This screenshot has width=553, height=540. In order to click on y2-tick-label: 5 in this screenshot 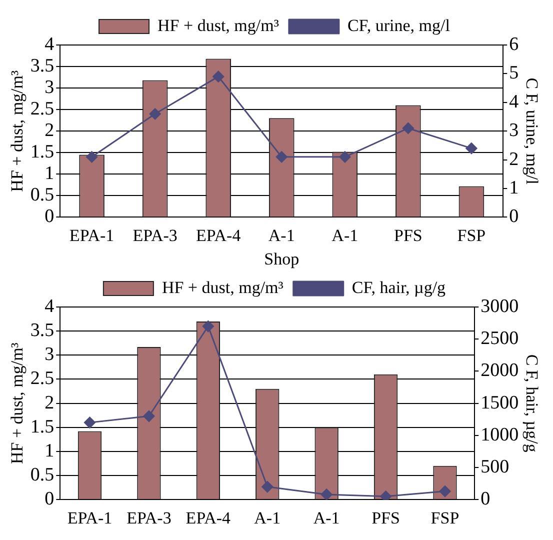, I will do `click(514, 73)`.